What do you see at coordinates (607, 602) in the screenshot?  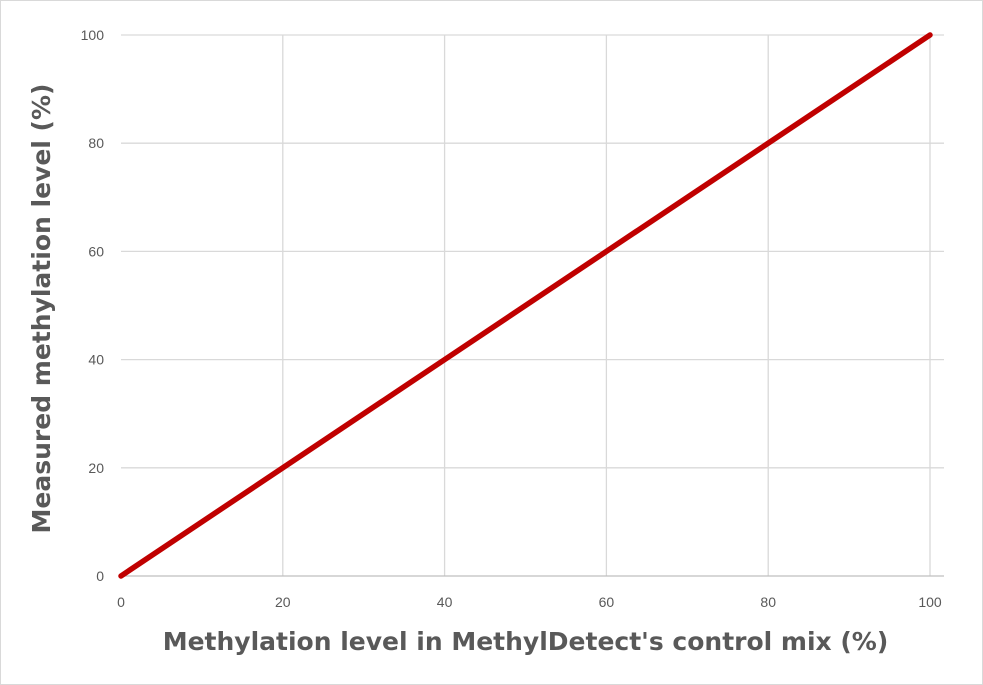 I see `x-tick-label: 60` at bounding box center [607, 602].